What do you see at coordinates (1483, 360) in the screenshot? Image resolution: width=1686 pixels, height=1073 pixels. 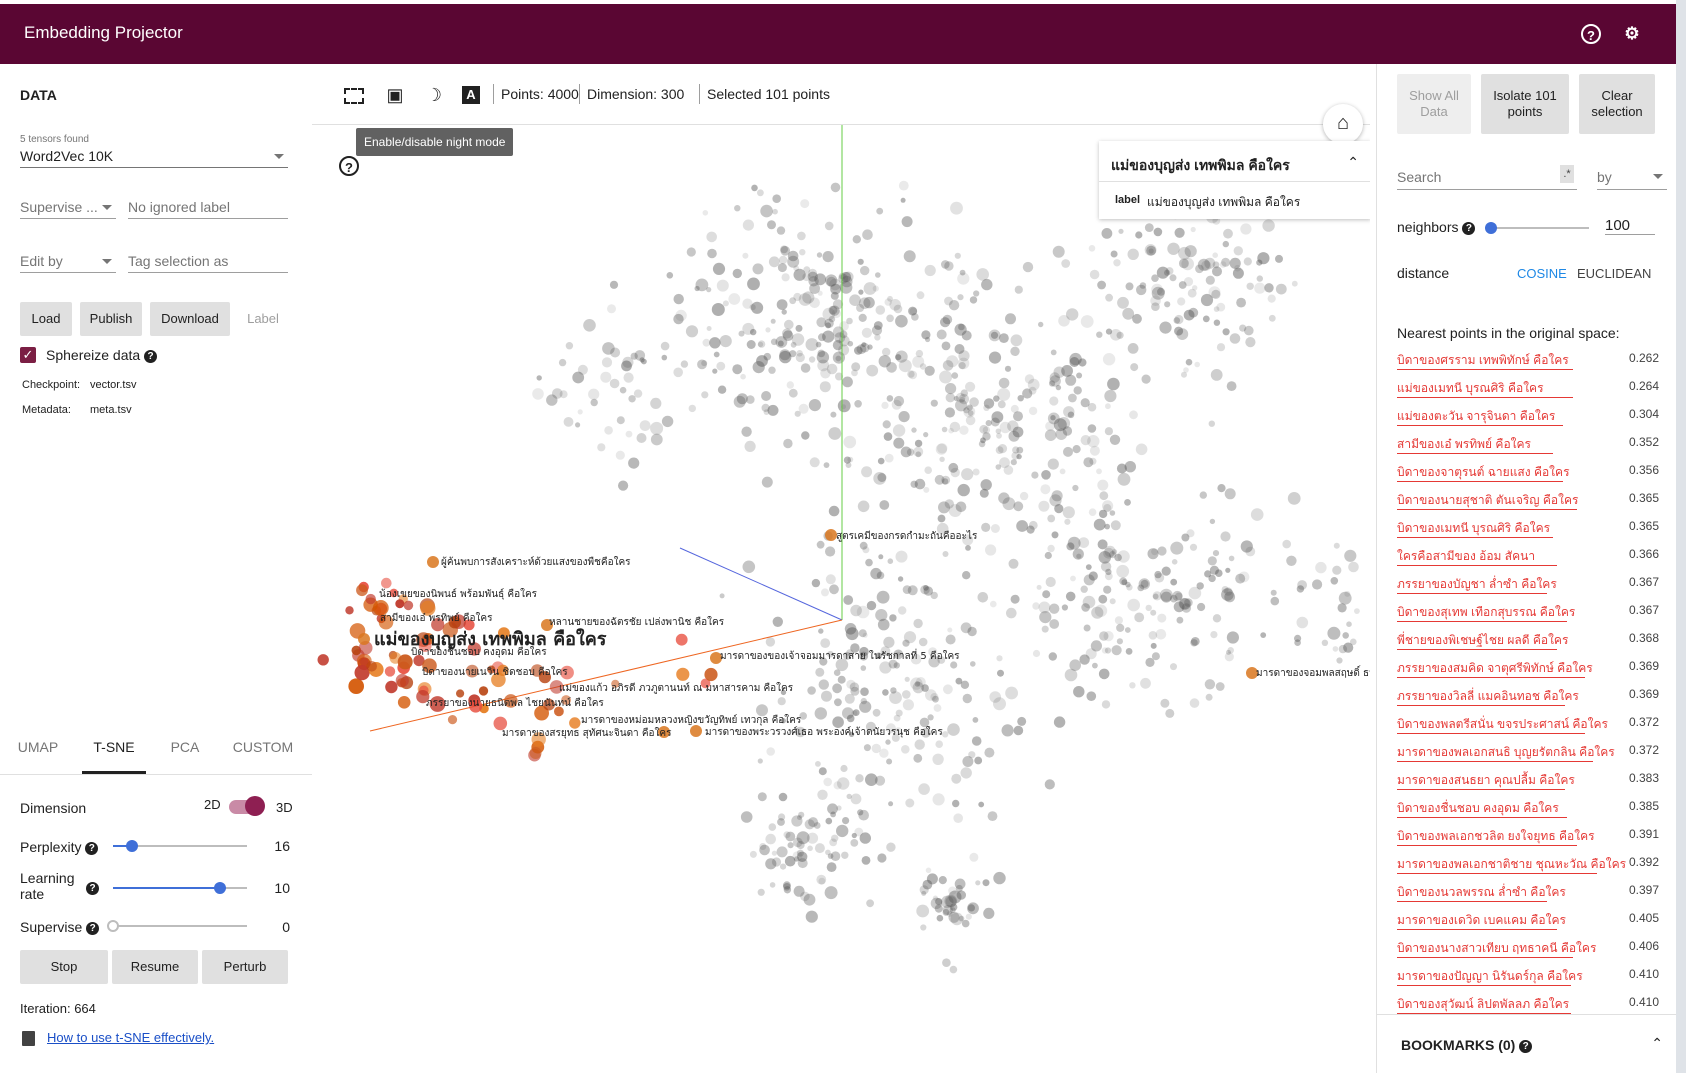 I see `nearest-point-label: บิดาของศรราม เทพพิทักษ์ คือใคร` at bounding box center [1483, 360].